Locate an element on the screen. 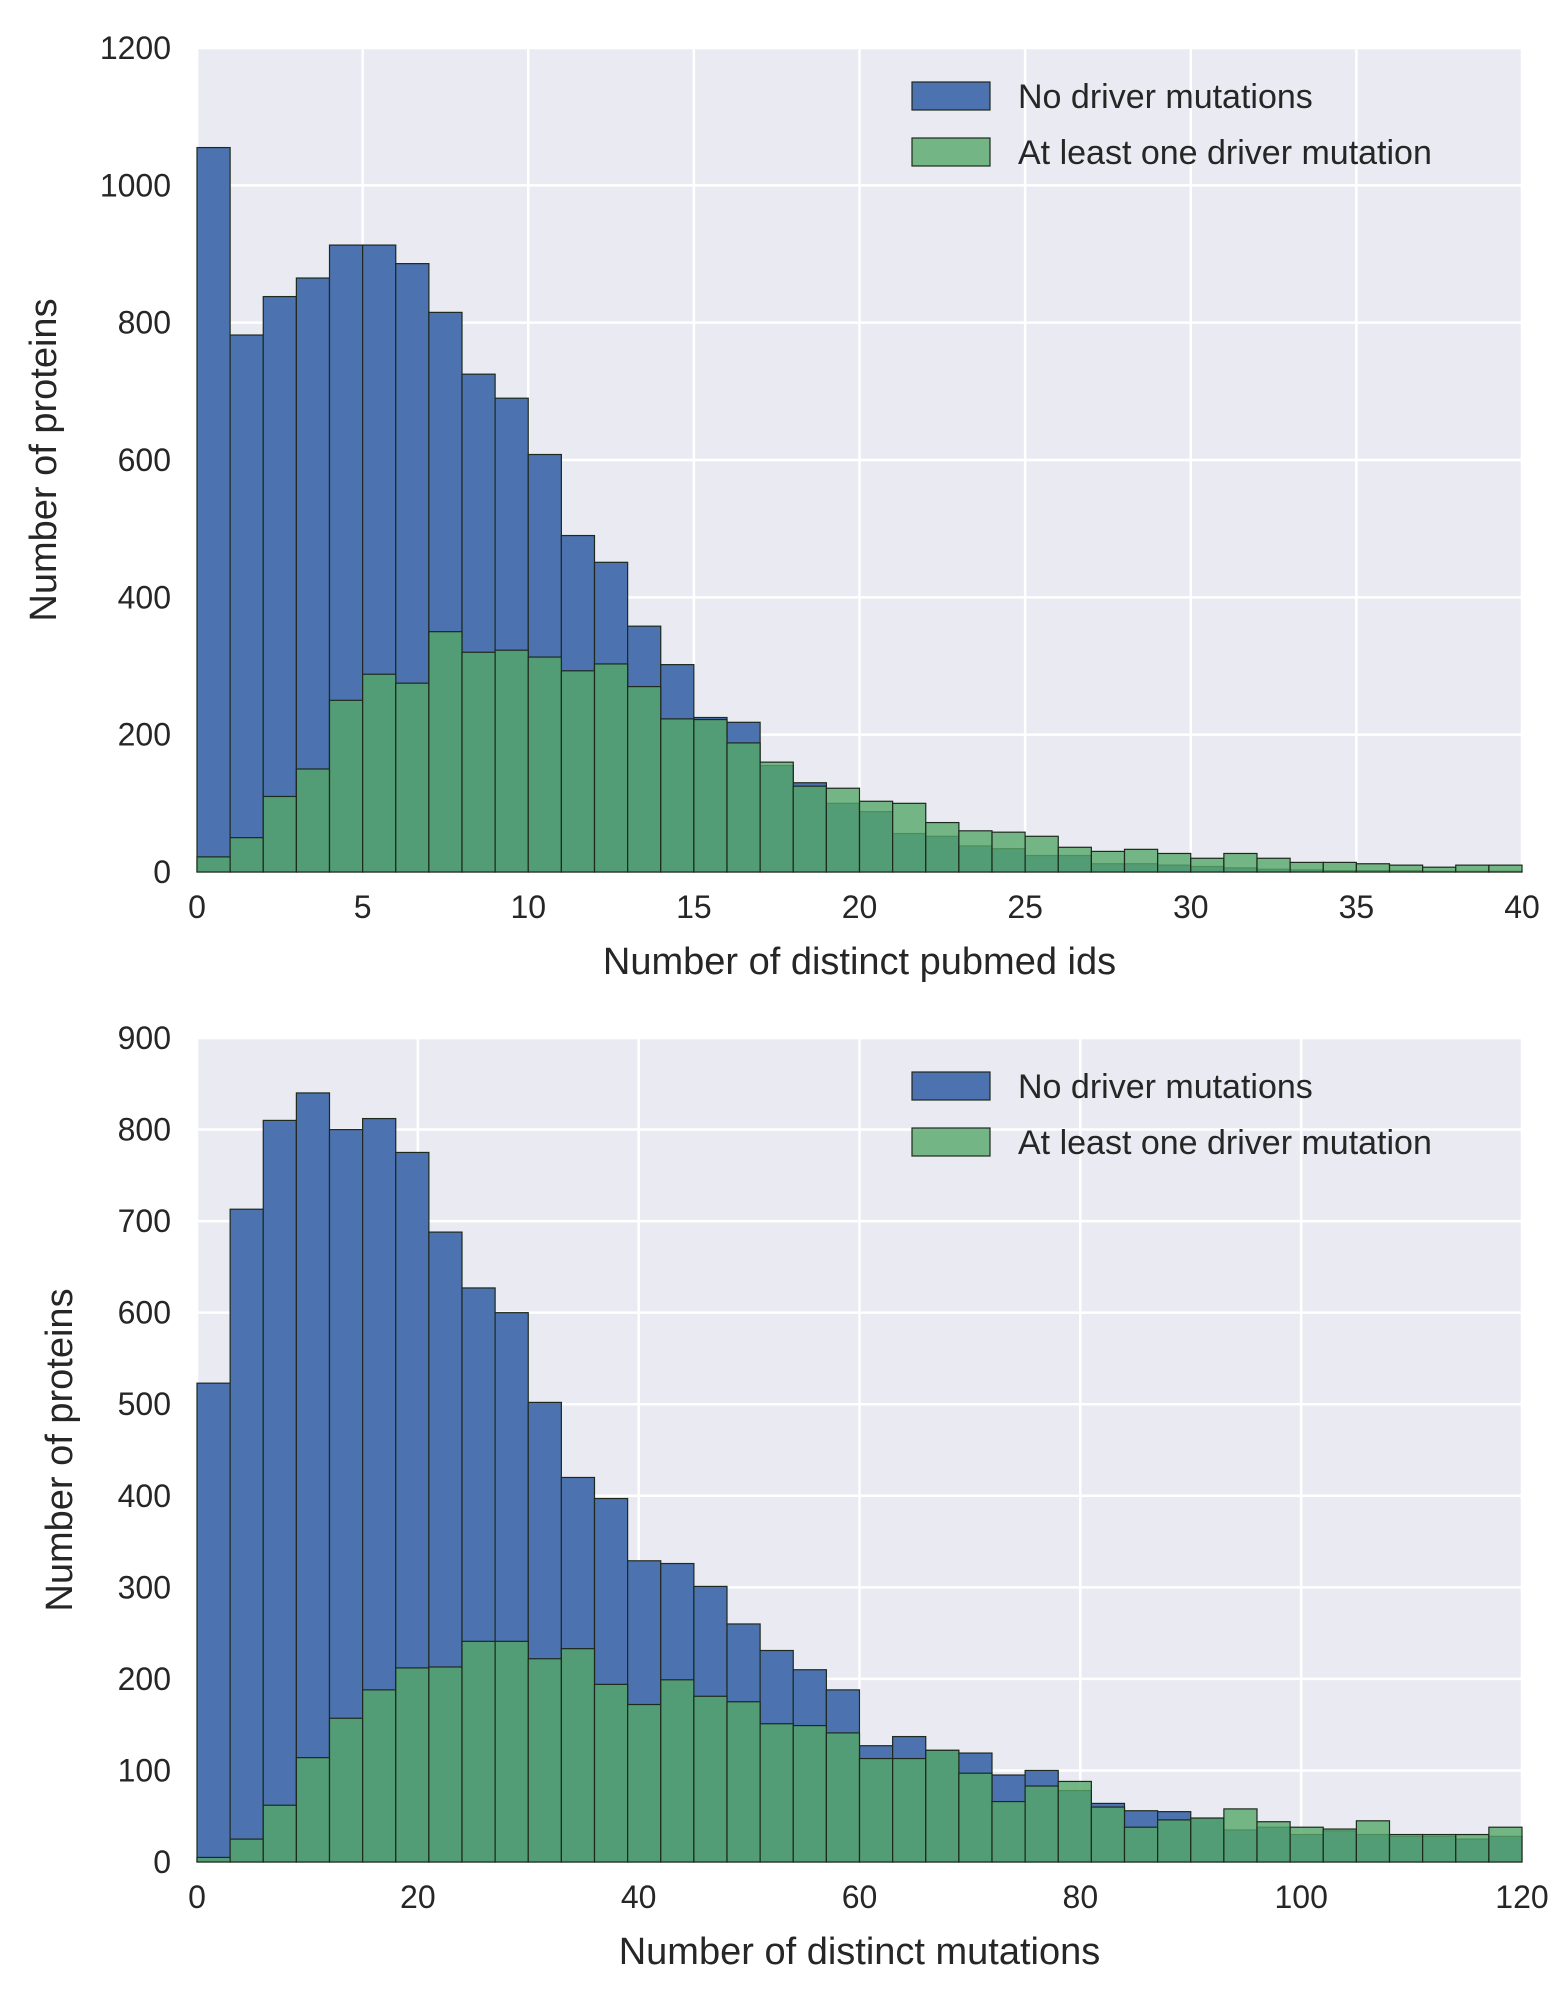  x-axis-label: Number of distinct mutations is located at coordinates (860, 1952).